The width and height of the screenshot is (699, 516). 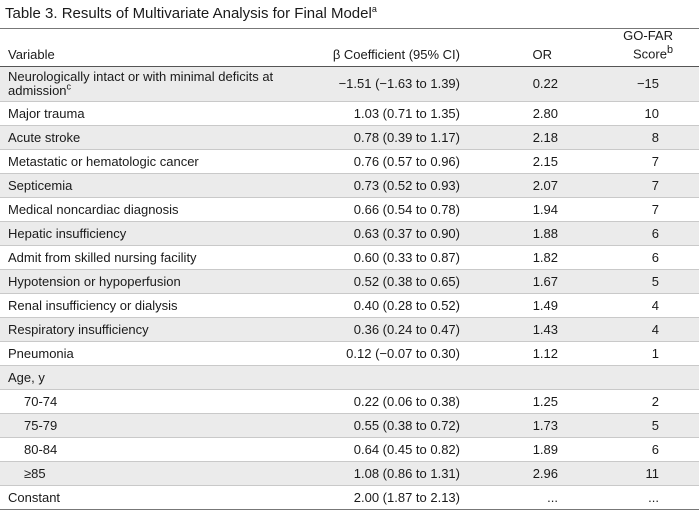 I want to click on variable-cell: 70-74, so click(x=160, y=401).